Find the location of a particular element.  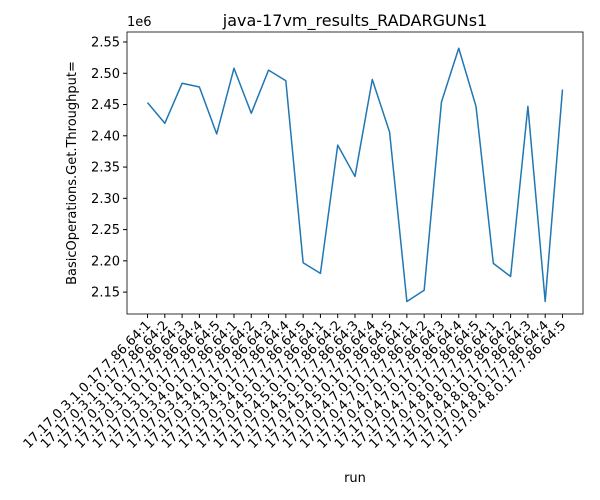

y-offset-label: 1e6 is located at coordinates (139, 22).